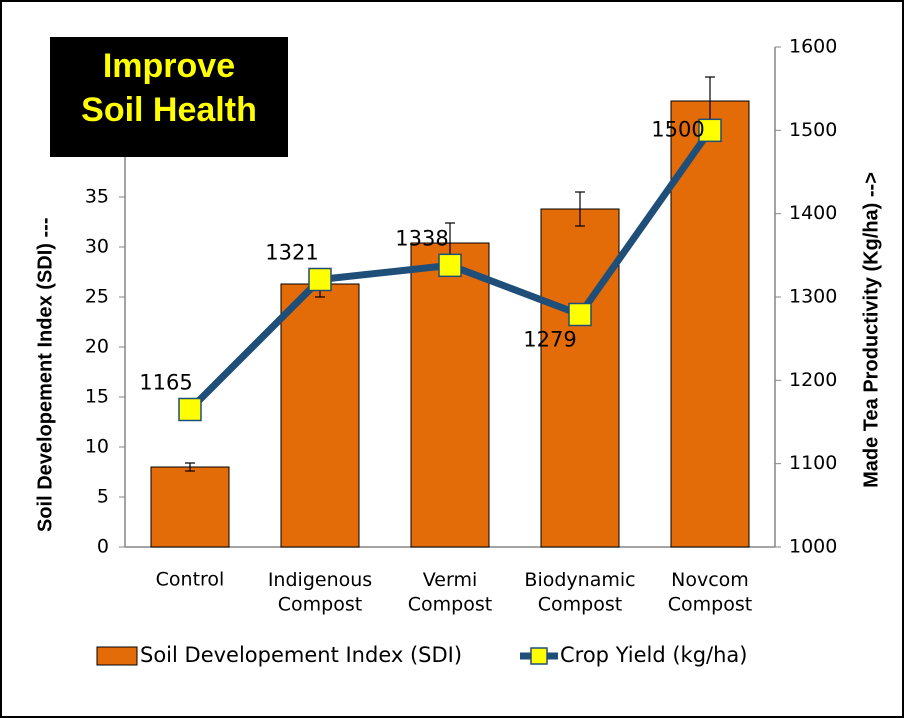  Describe the element at coordinates (710, 592) in the screenshot. I see `x-tick-label: Novcom Compost` at that location.